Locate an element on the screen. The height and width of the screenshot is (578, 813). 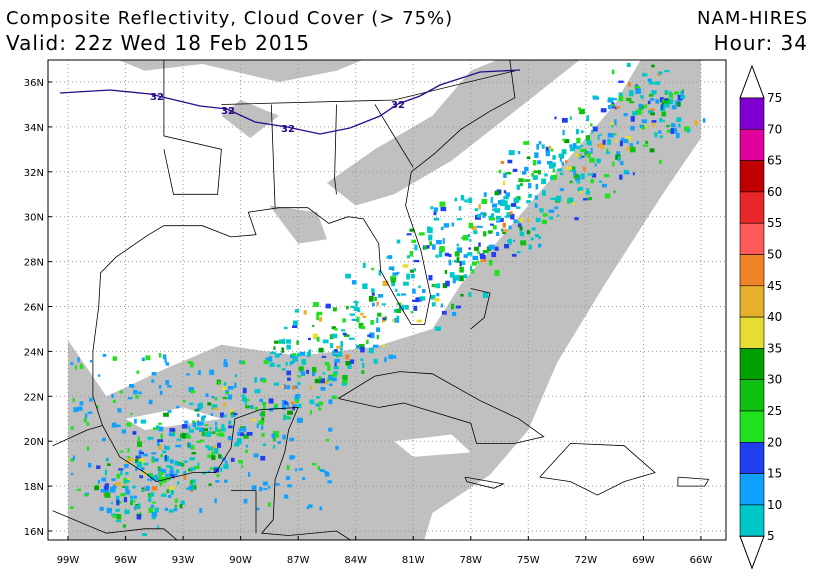
lon-label: 75W is located at coordinates (528, 560).